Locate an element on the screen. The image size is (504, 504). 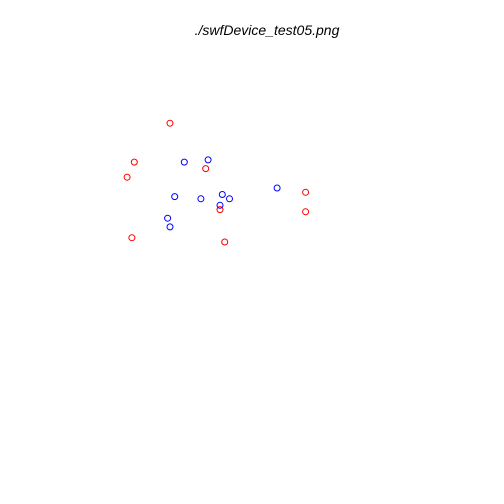
chart-title: ./swfDevice_test05.png is located at coordinates (267, 30).